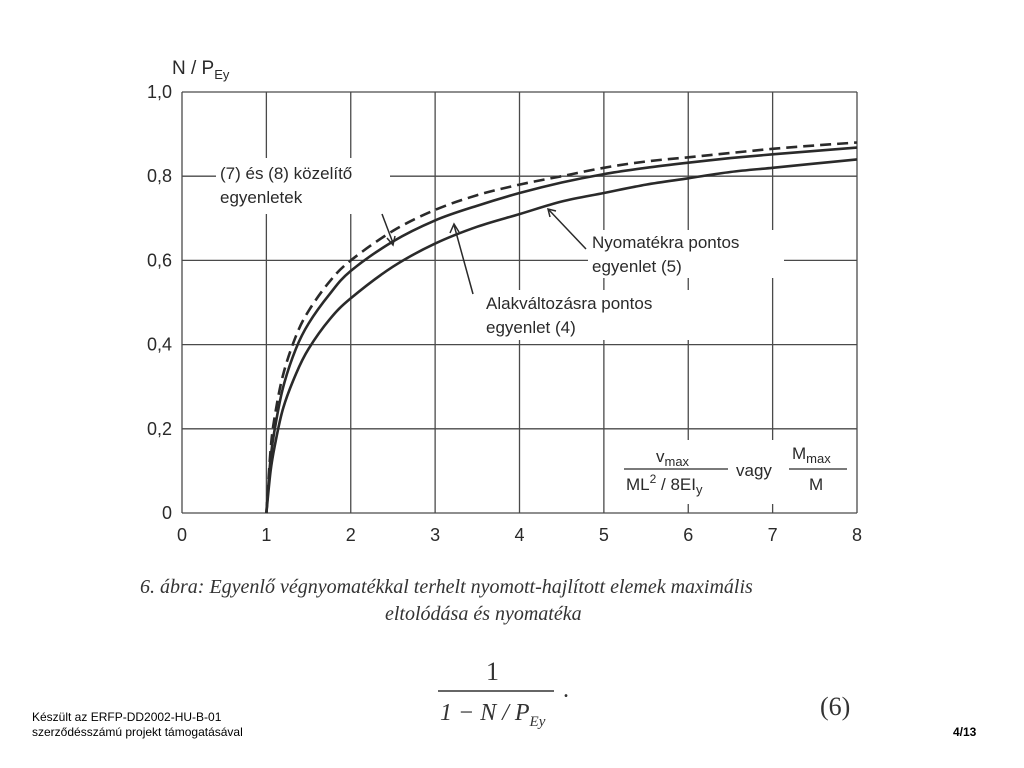  Describe the element at coordinates (493, 715) in the screenshot. I see `equation-denominator: 1 − N / PEy` at that location.